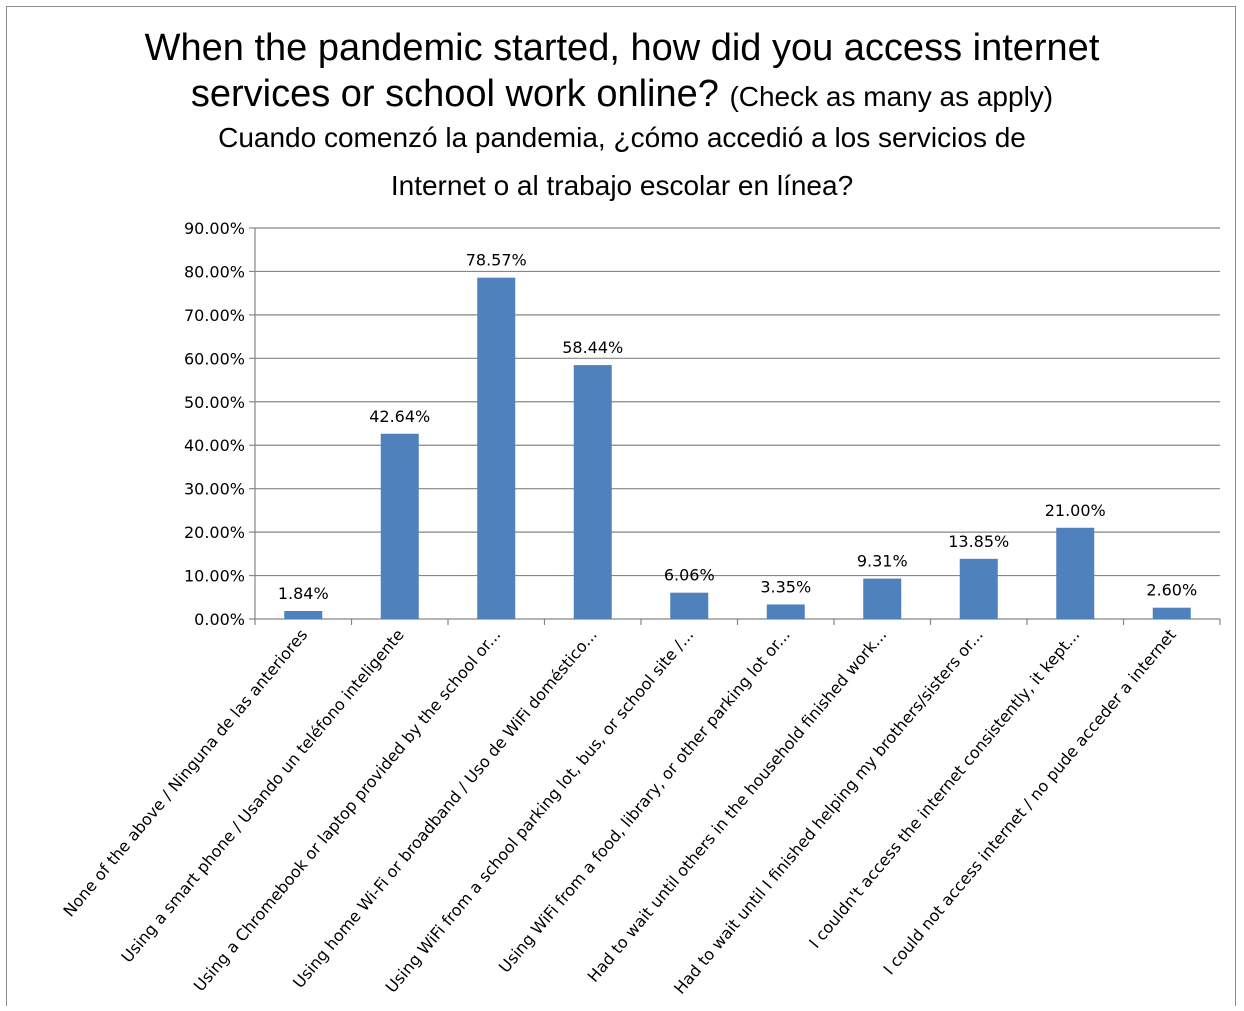 Image resolution: width=1244 pixels, height=1011 pixels. Describe the element at coordinates (214, 271) in the screenshot. I see `y-tick-label: 80.00%` at that location.